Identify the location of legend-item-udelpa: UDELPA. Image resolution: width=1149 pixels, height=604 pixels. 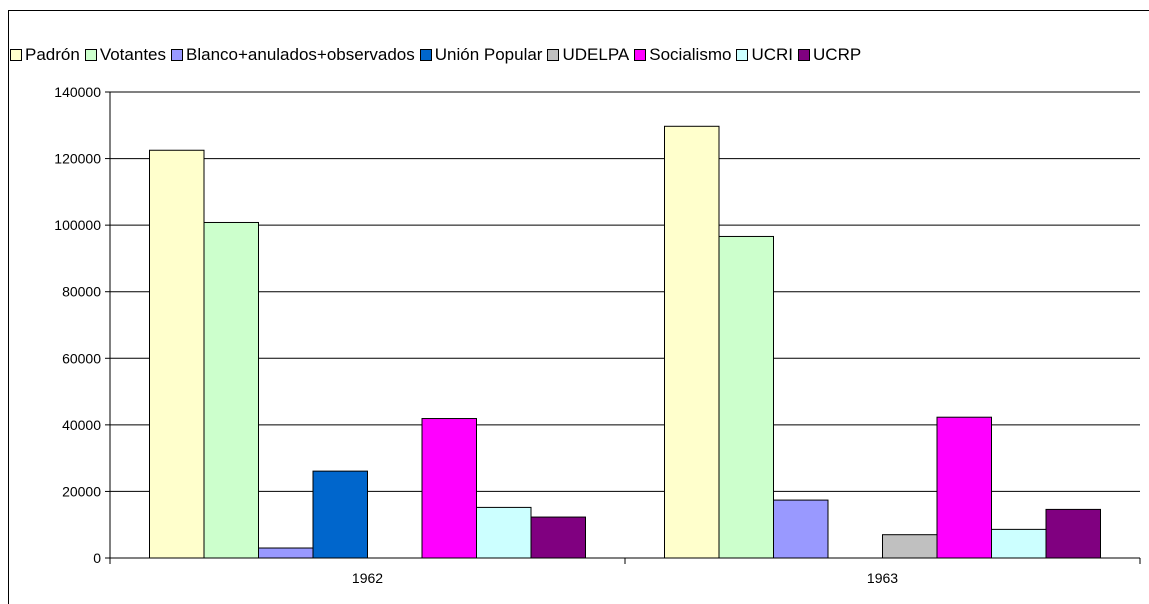
(588, 55).